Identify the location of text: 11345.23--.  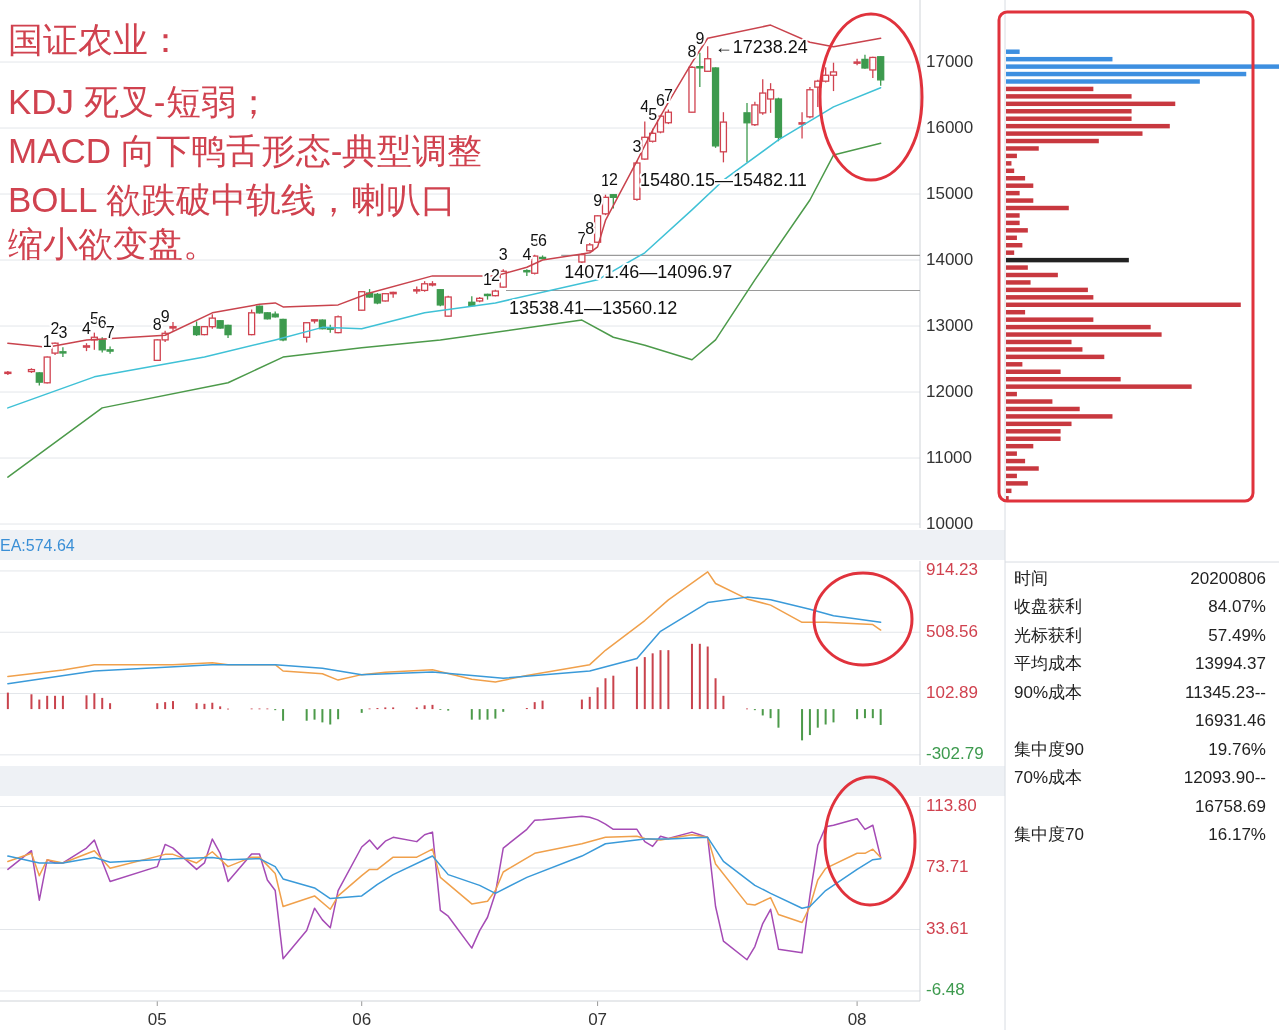
(1225, 692).